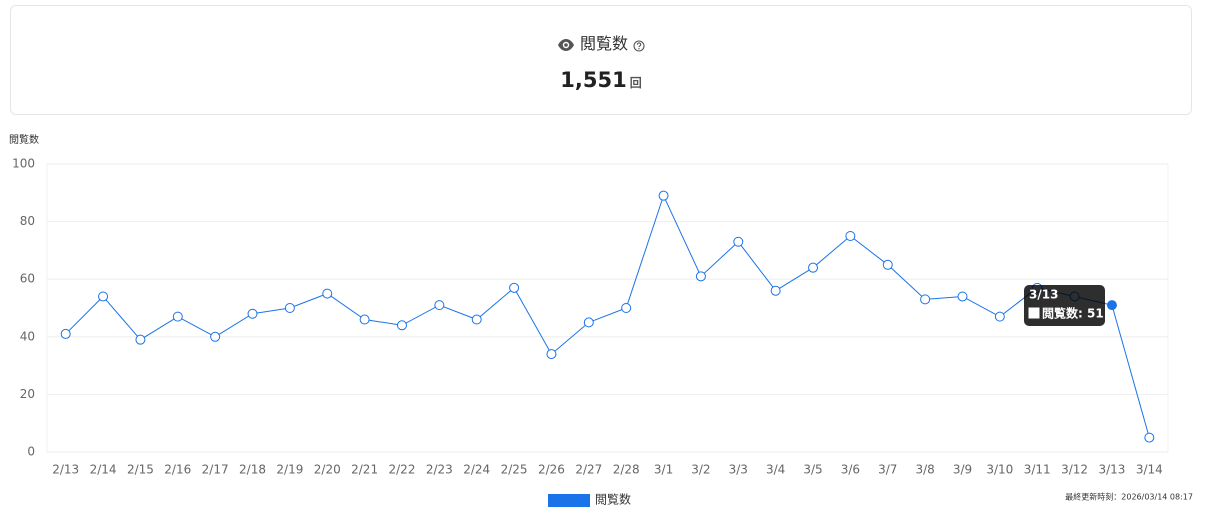  Describe the element at coordinates (27, 279) in the screenshot. I see `y-tick-label: 60` at that location.